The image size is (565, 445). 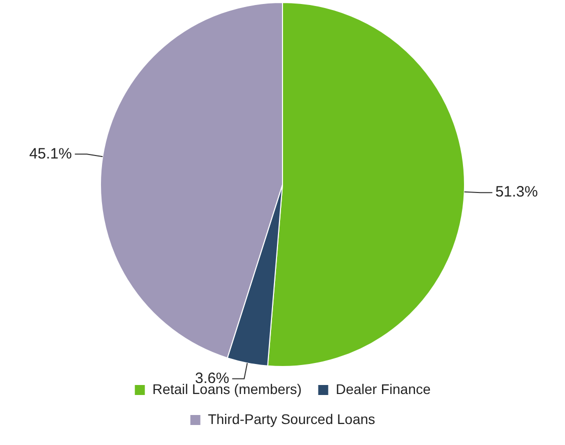 What do you see at coordinates (50, 153) in the screenshot?
I see `data-label: 45.1%` at bounding box center [50, 153].